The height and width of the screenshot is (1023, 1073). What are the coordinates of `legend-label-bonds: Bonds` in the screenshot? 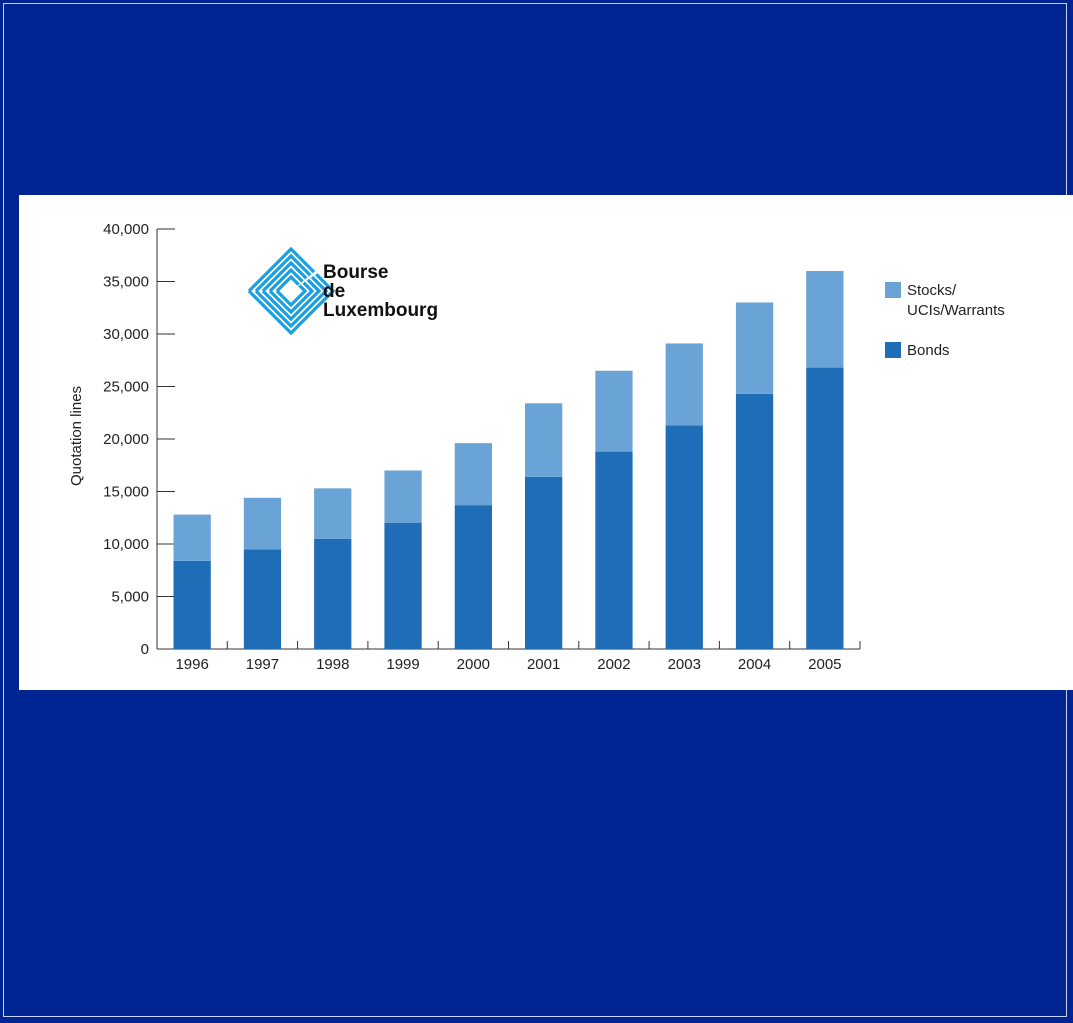 It's located at (928, 350).